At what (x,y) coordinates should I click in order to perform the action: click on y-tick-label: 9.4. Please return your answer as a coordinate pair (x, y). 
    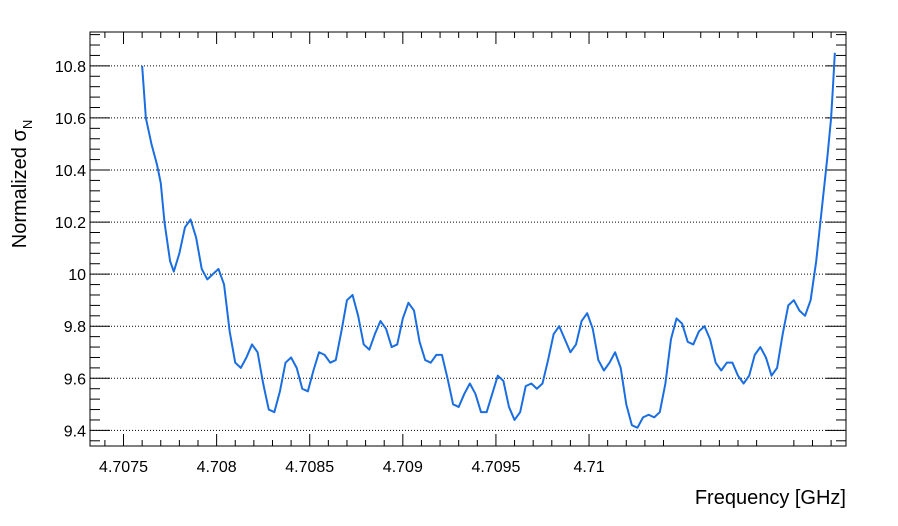
    Looking at the image, I should click on (75, 431).